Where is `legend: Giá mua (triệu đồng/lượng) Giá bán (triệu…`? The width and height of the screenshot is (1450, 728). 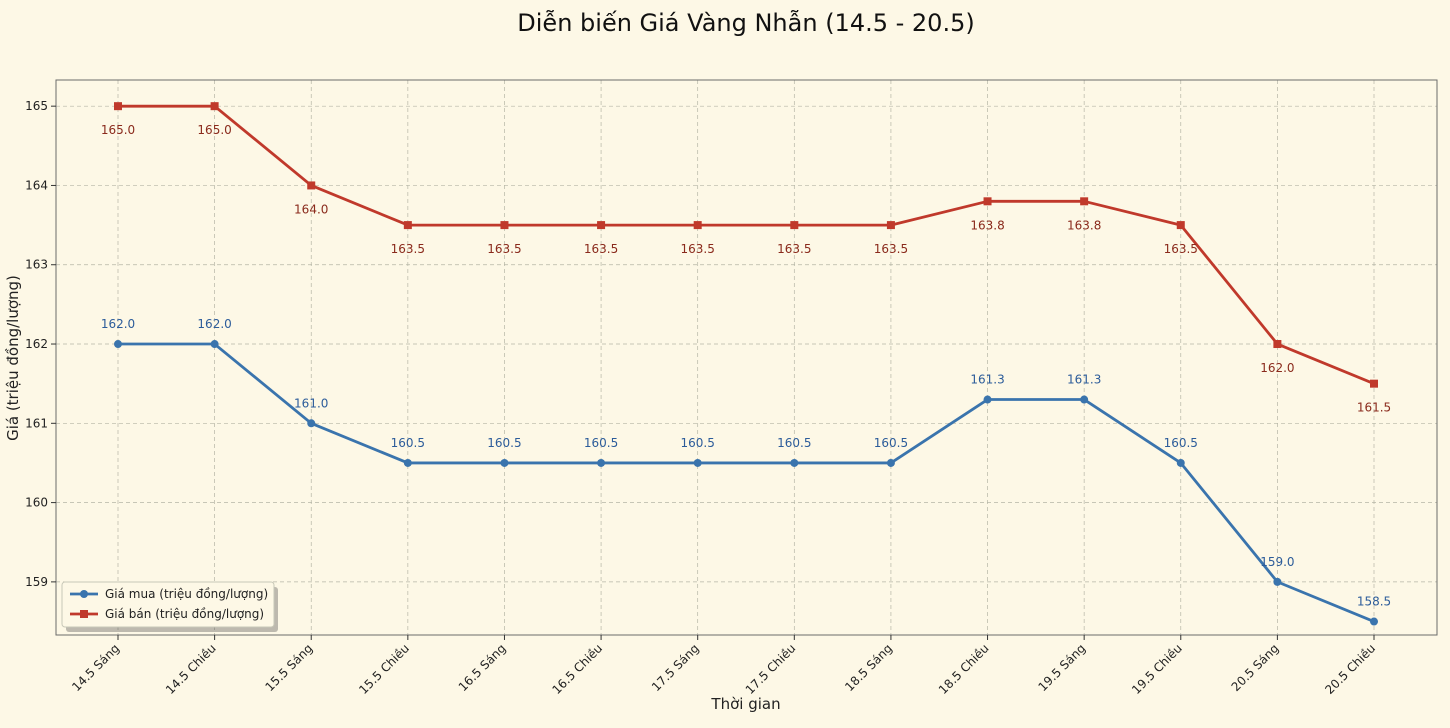 legend: Giá mua (triệu đồng/lượng) Giá bán (triệu… is located at coordinates (169, 606).